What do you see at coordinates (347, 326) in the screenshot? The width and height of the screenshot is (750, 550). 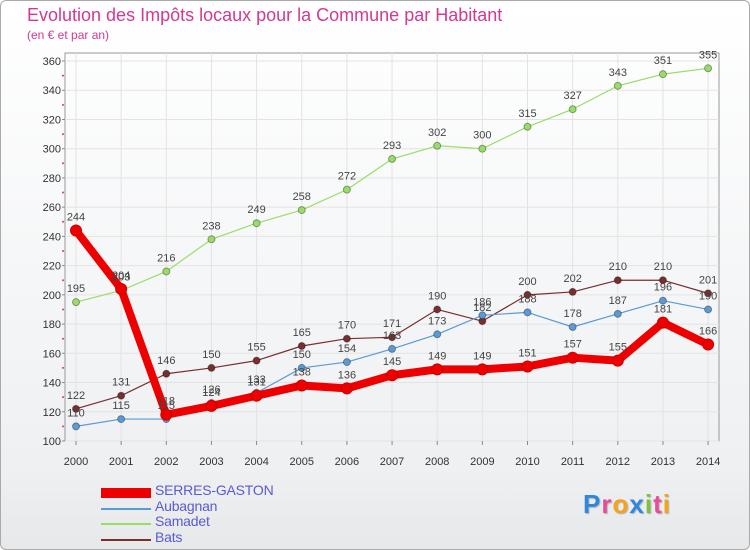 I see `data-label: 170` at bounding box center [347, 326].